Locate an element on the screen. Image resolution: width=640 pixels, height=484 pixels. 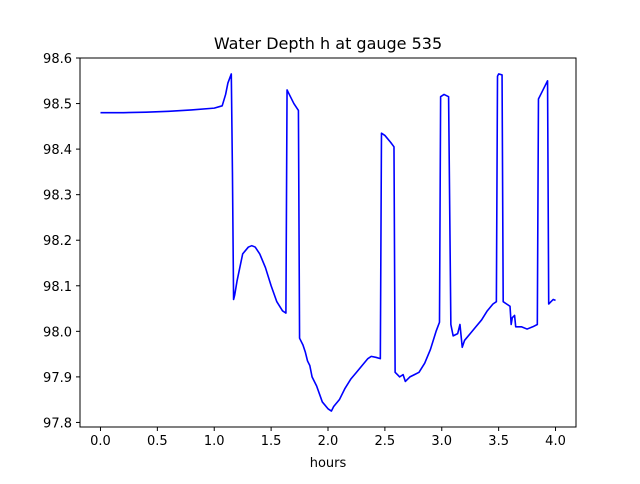
y-tick-label: 98.3 is located at coordinates (57, 196).